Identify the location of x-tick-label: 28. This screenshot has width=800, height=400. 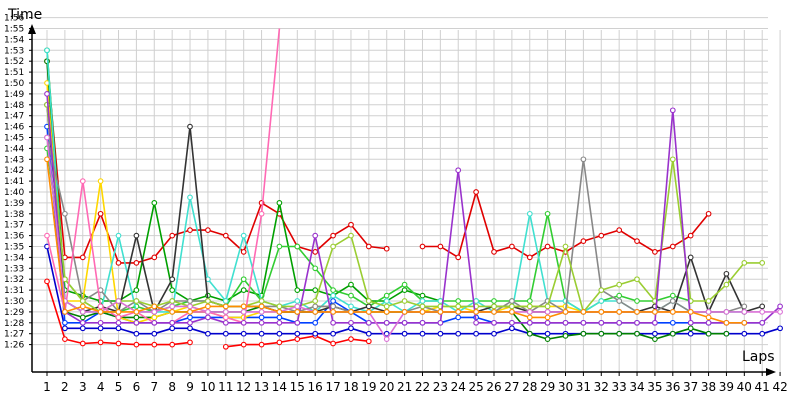
(529, 387).